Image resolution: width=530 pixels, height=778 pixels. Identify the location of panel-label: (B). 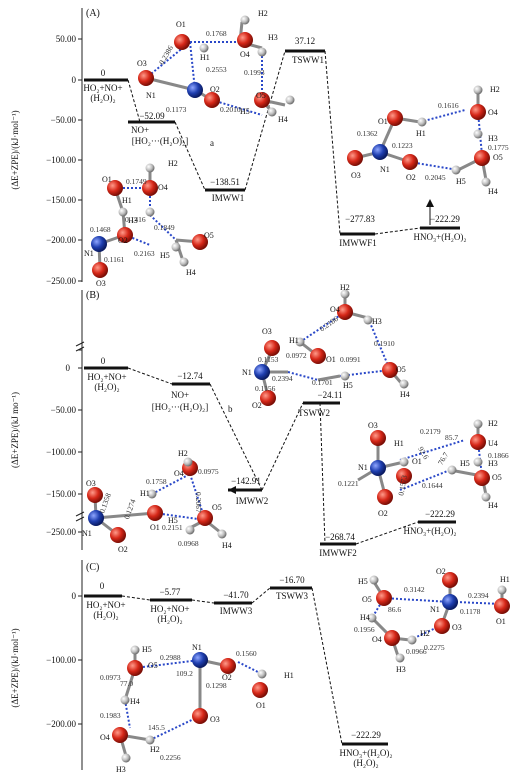
(92, 295).